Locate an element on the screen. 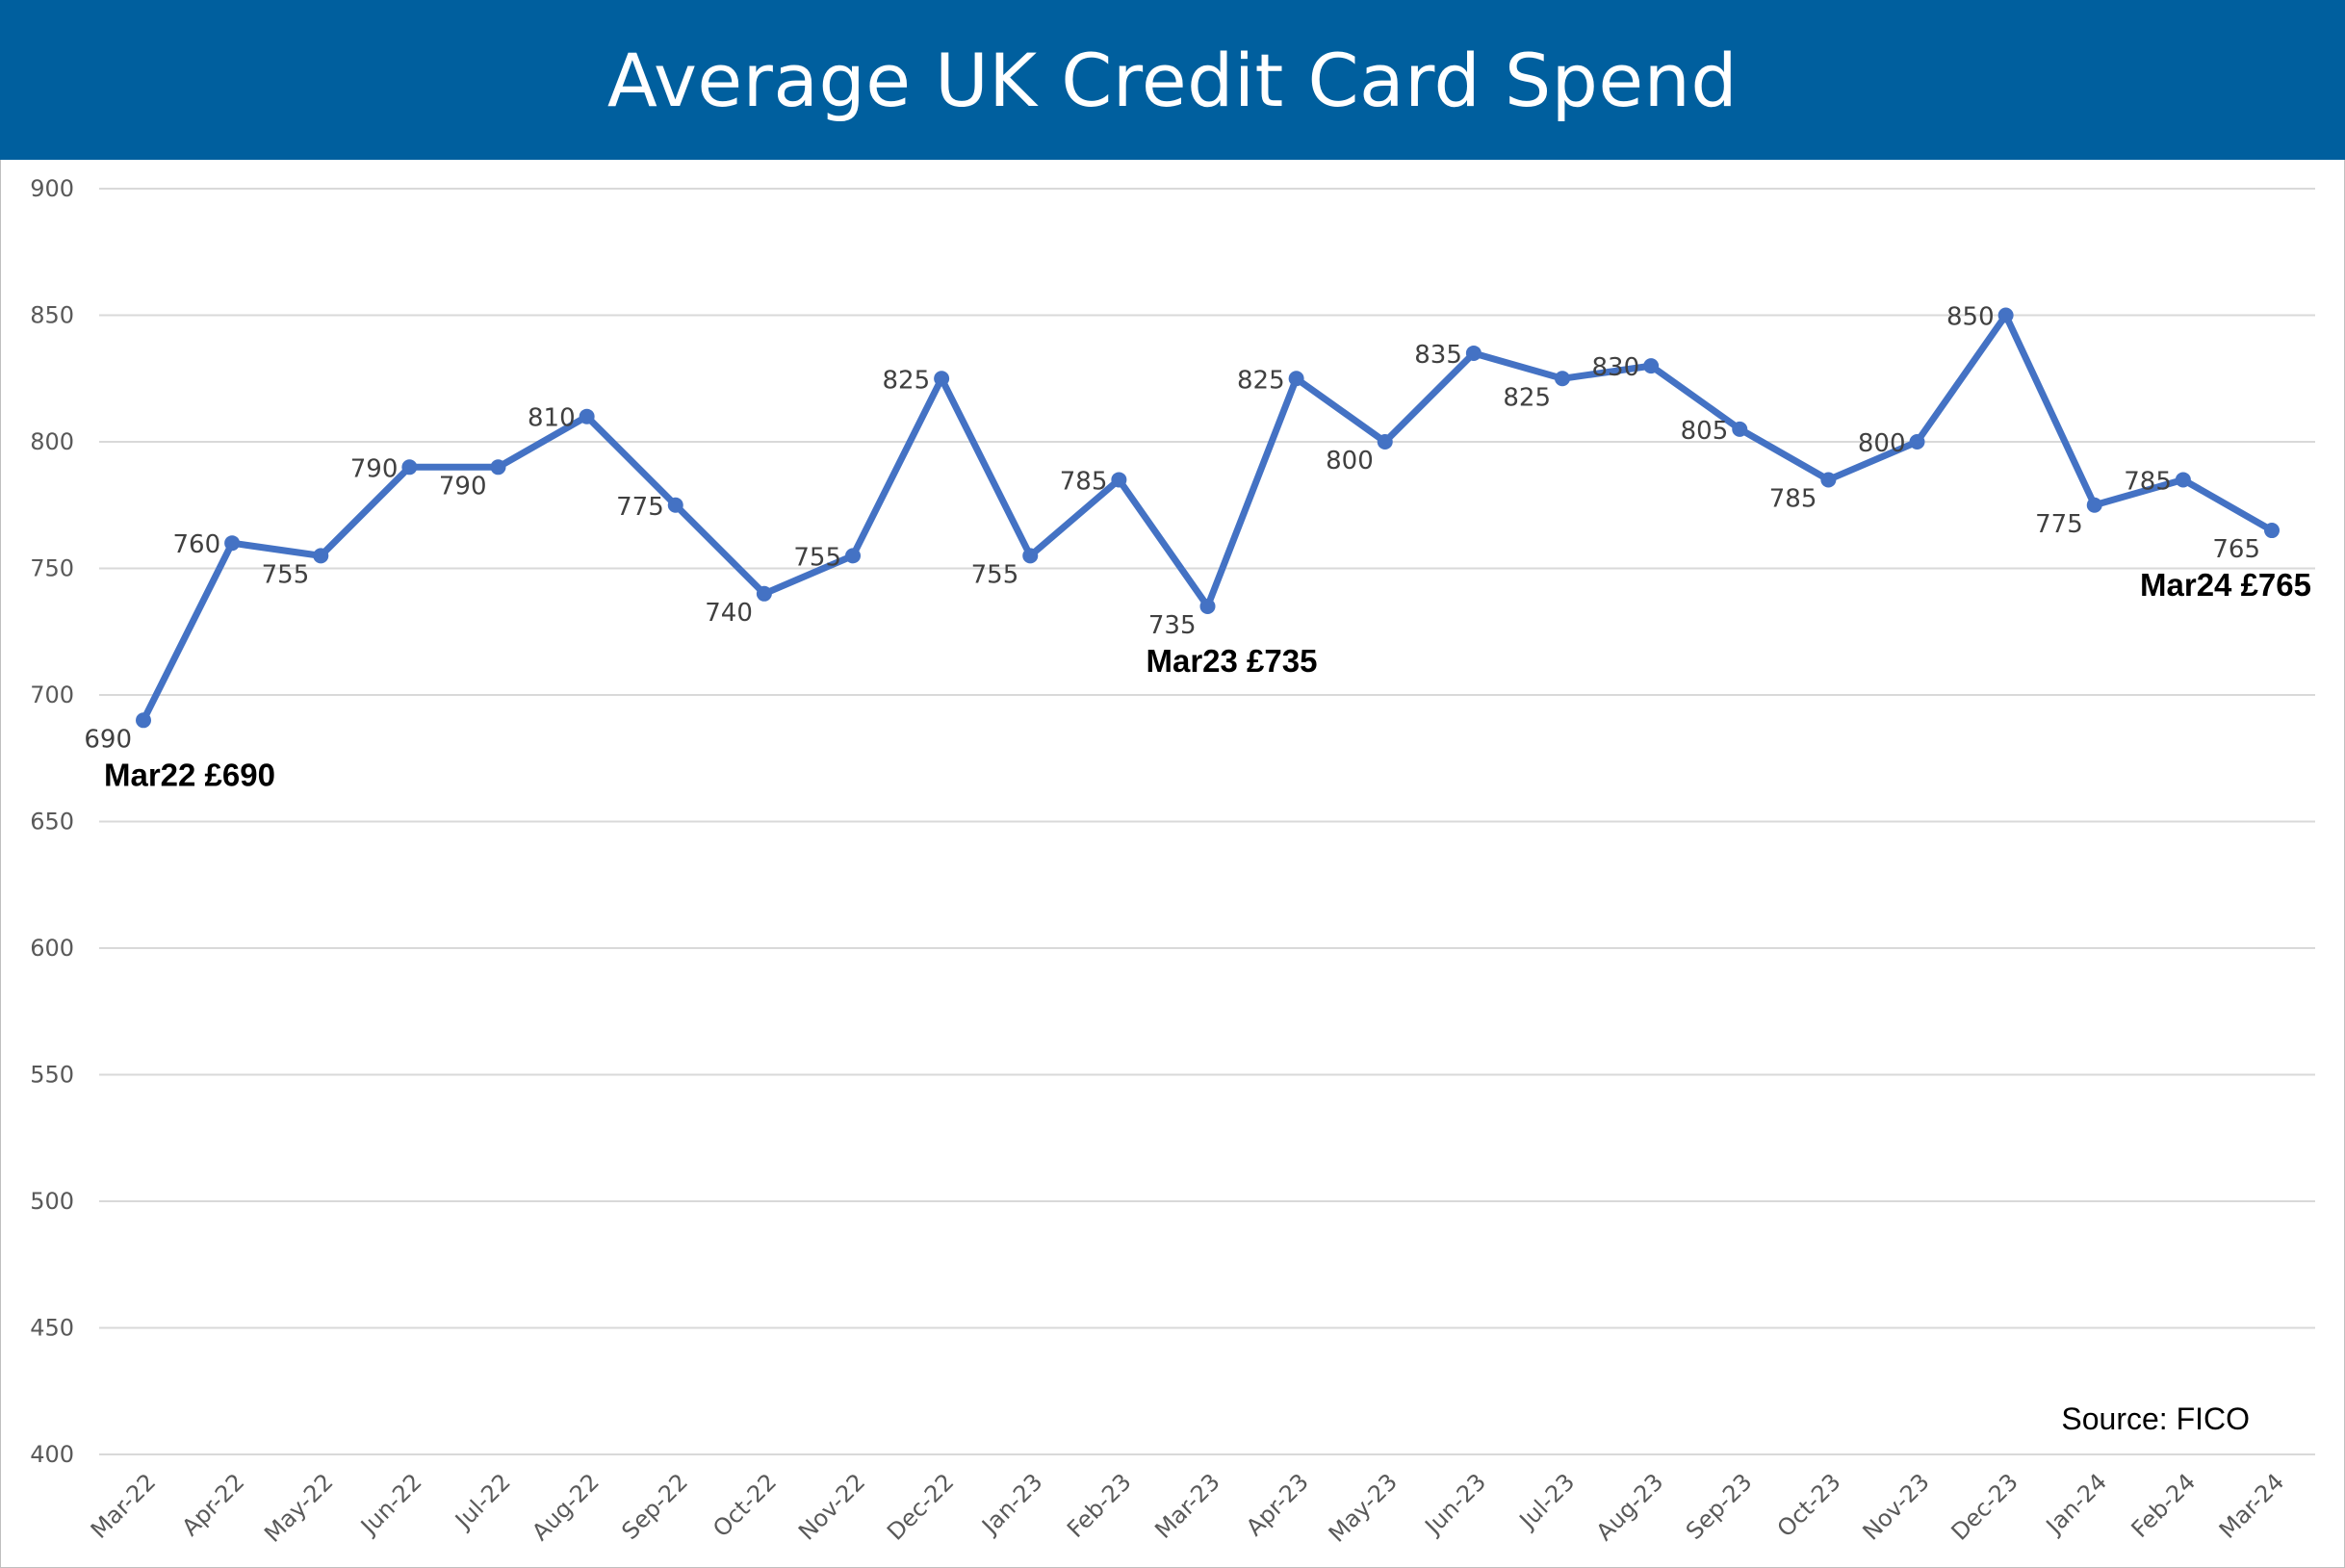  y-axis-ticks: 400 450 500 550 600 650 700 750 800 850 900 is located at coordinates (52, 821).